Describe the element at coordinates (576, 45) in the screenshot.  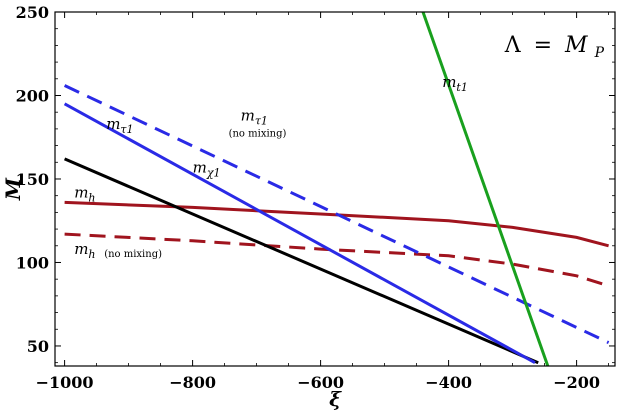
I see `mp-main: M` at that location.